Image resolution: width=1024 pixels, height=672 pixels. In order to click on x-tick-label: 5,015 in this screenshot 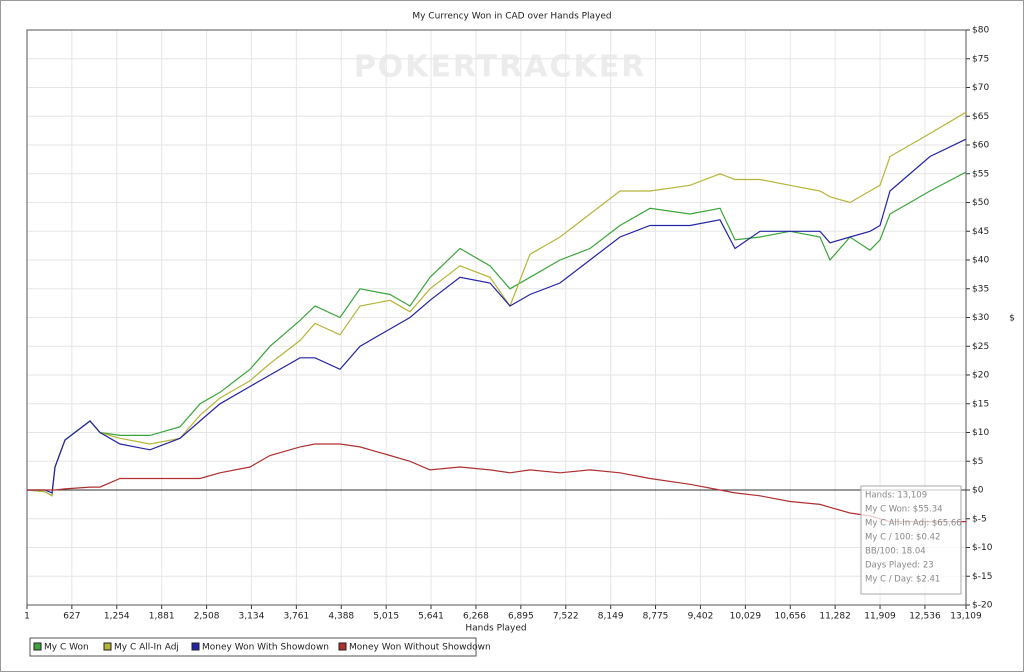, I will do `click(386, 617)`.